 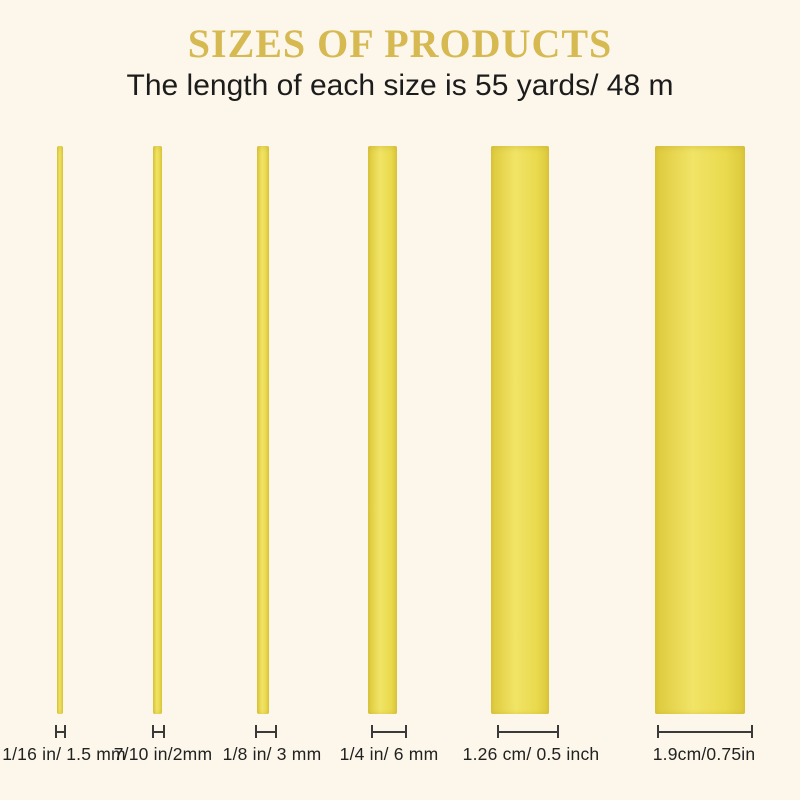 What do you see at coordinates (272, 754) in the screenshot?
I see `size-label: 1/8 in/ 3 mm` at bounding box center [272, 754].